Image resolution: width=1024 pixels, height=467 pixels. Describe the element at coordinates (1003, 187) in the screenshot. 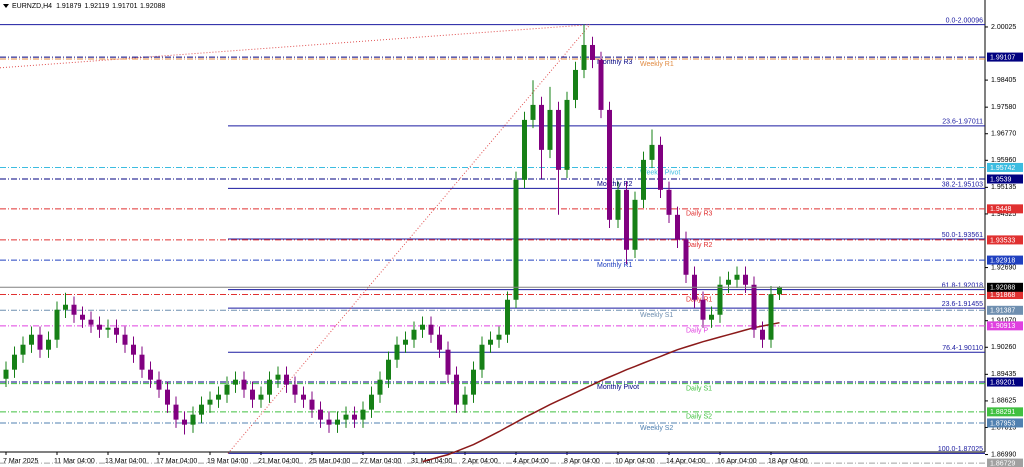

I see `y-tick-label: 1.95135` at that location.